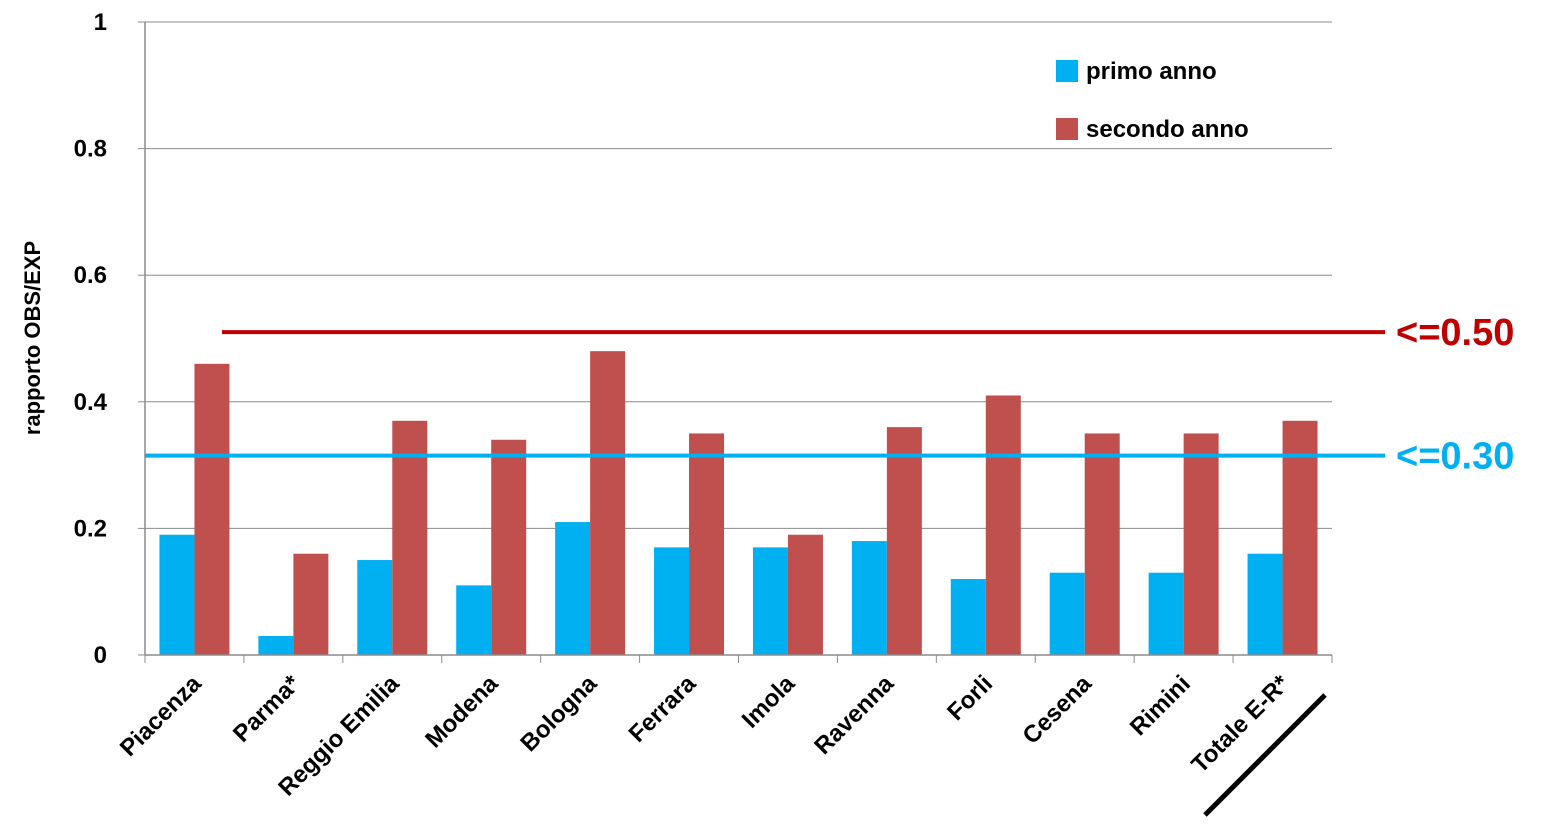 Image resolution: width=1548 pixels, height=835 pixels. I want to click on y-tick-label: 0, so click(100, 655).